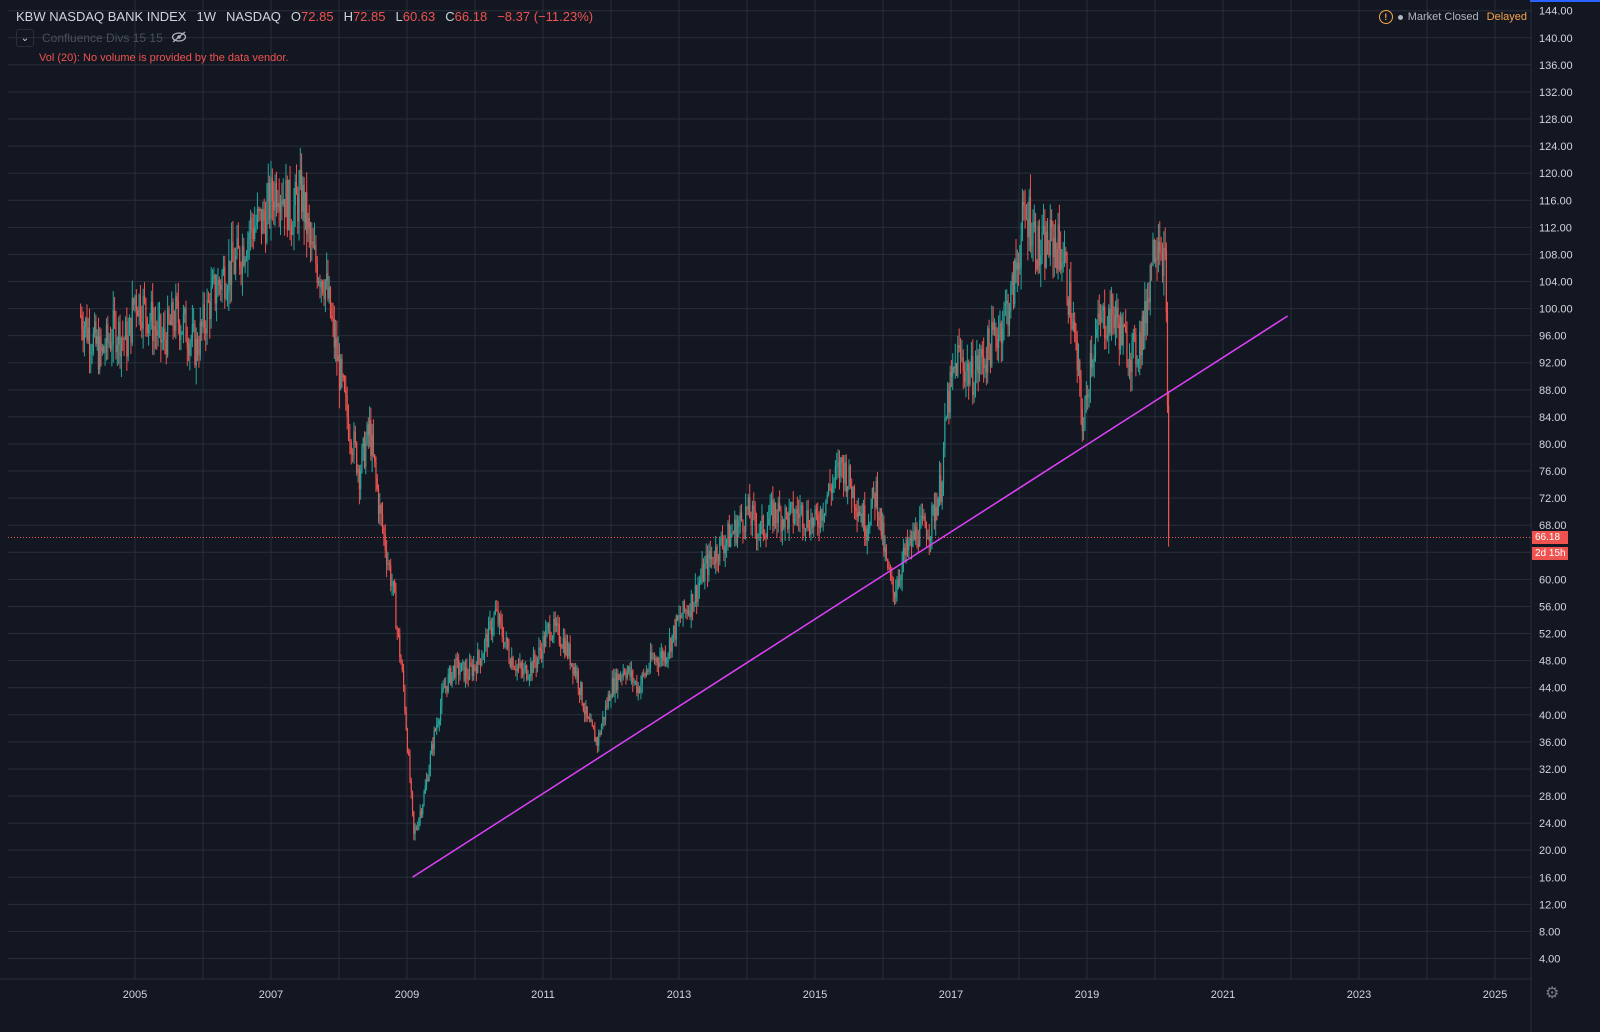 This screenshot has height=1032, width=1600. Describe the element at coordinates (1552, 993) in the screenshot. I see `gear-icon: ⚙` at that location.